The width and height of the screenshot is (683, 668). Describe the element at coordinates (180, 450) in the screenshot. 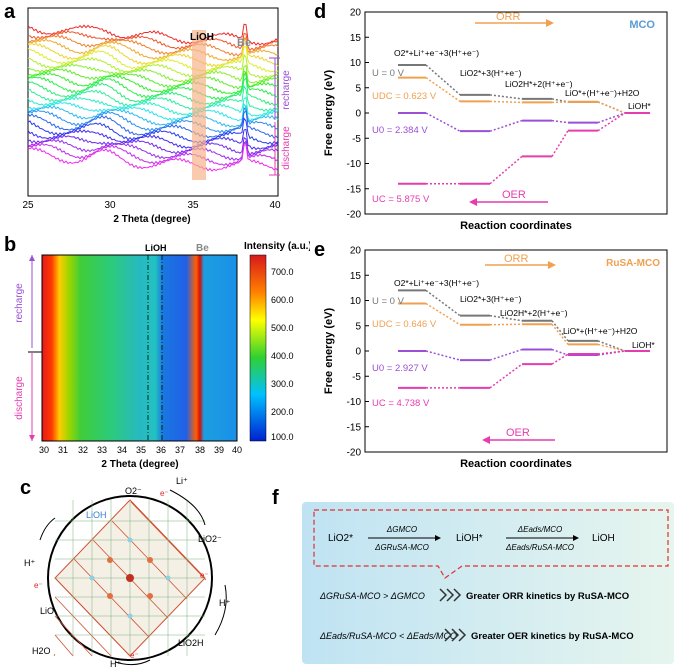

I see `xtick: 37` at that location.